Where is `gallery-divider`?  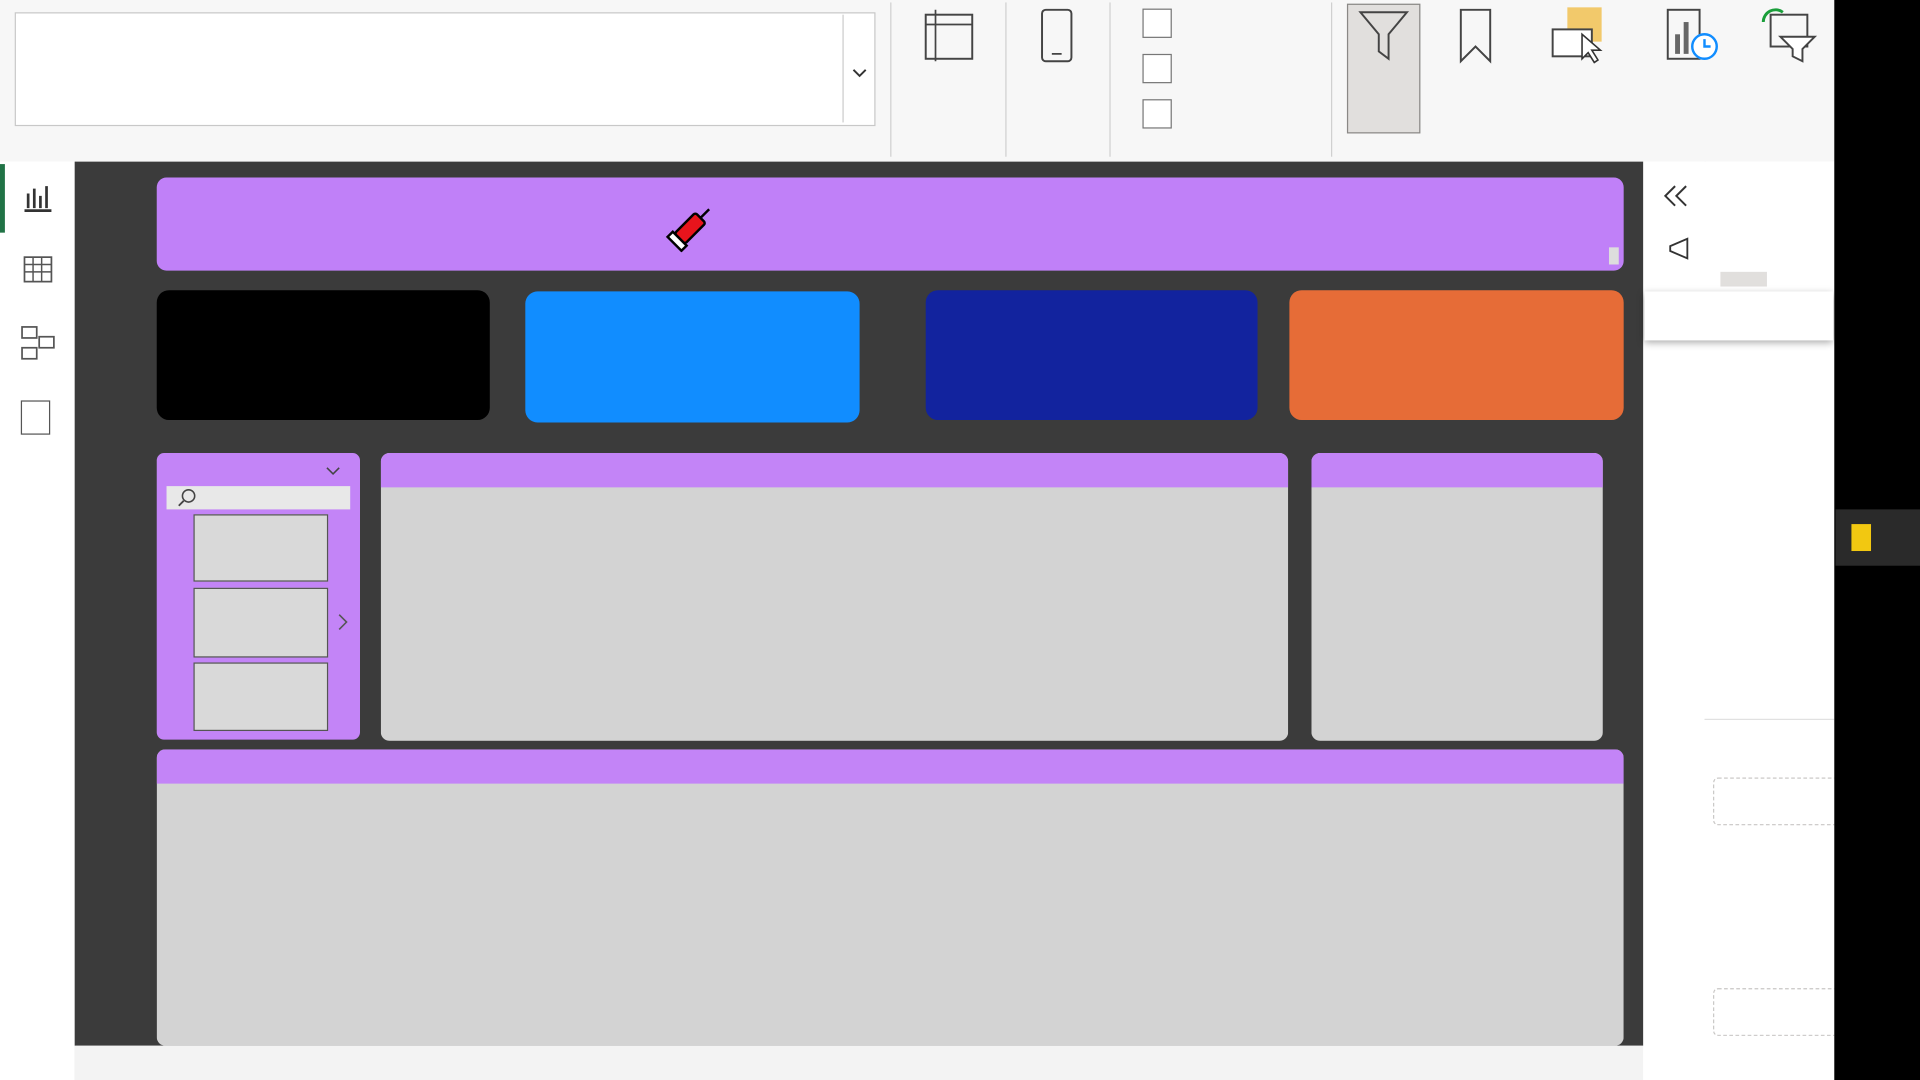 gallery-divider is located at coordinates (843, 68).